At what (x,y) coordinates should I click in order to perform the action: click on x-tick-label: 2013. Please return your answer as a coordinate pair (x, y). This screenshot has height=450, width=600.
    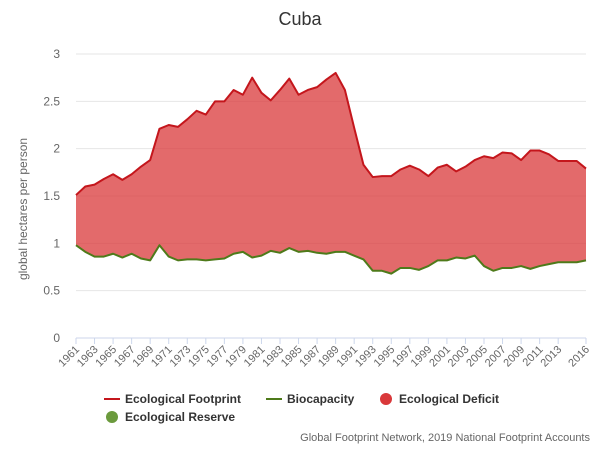
    Looking at the image, I should click on (552, 357).